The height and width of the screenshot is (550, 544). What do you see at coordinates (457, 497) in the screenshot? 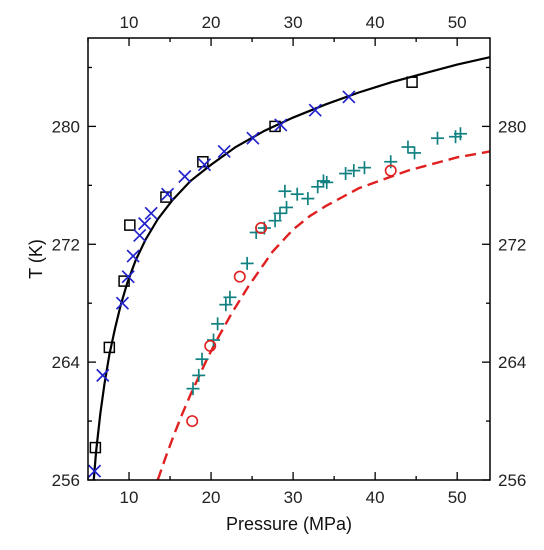
I see `x-tick-label: 50` at bounding box center [457, 497].